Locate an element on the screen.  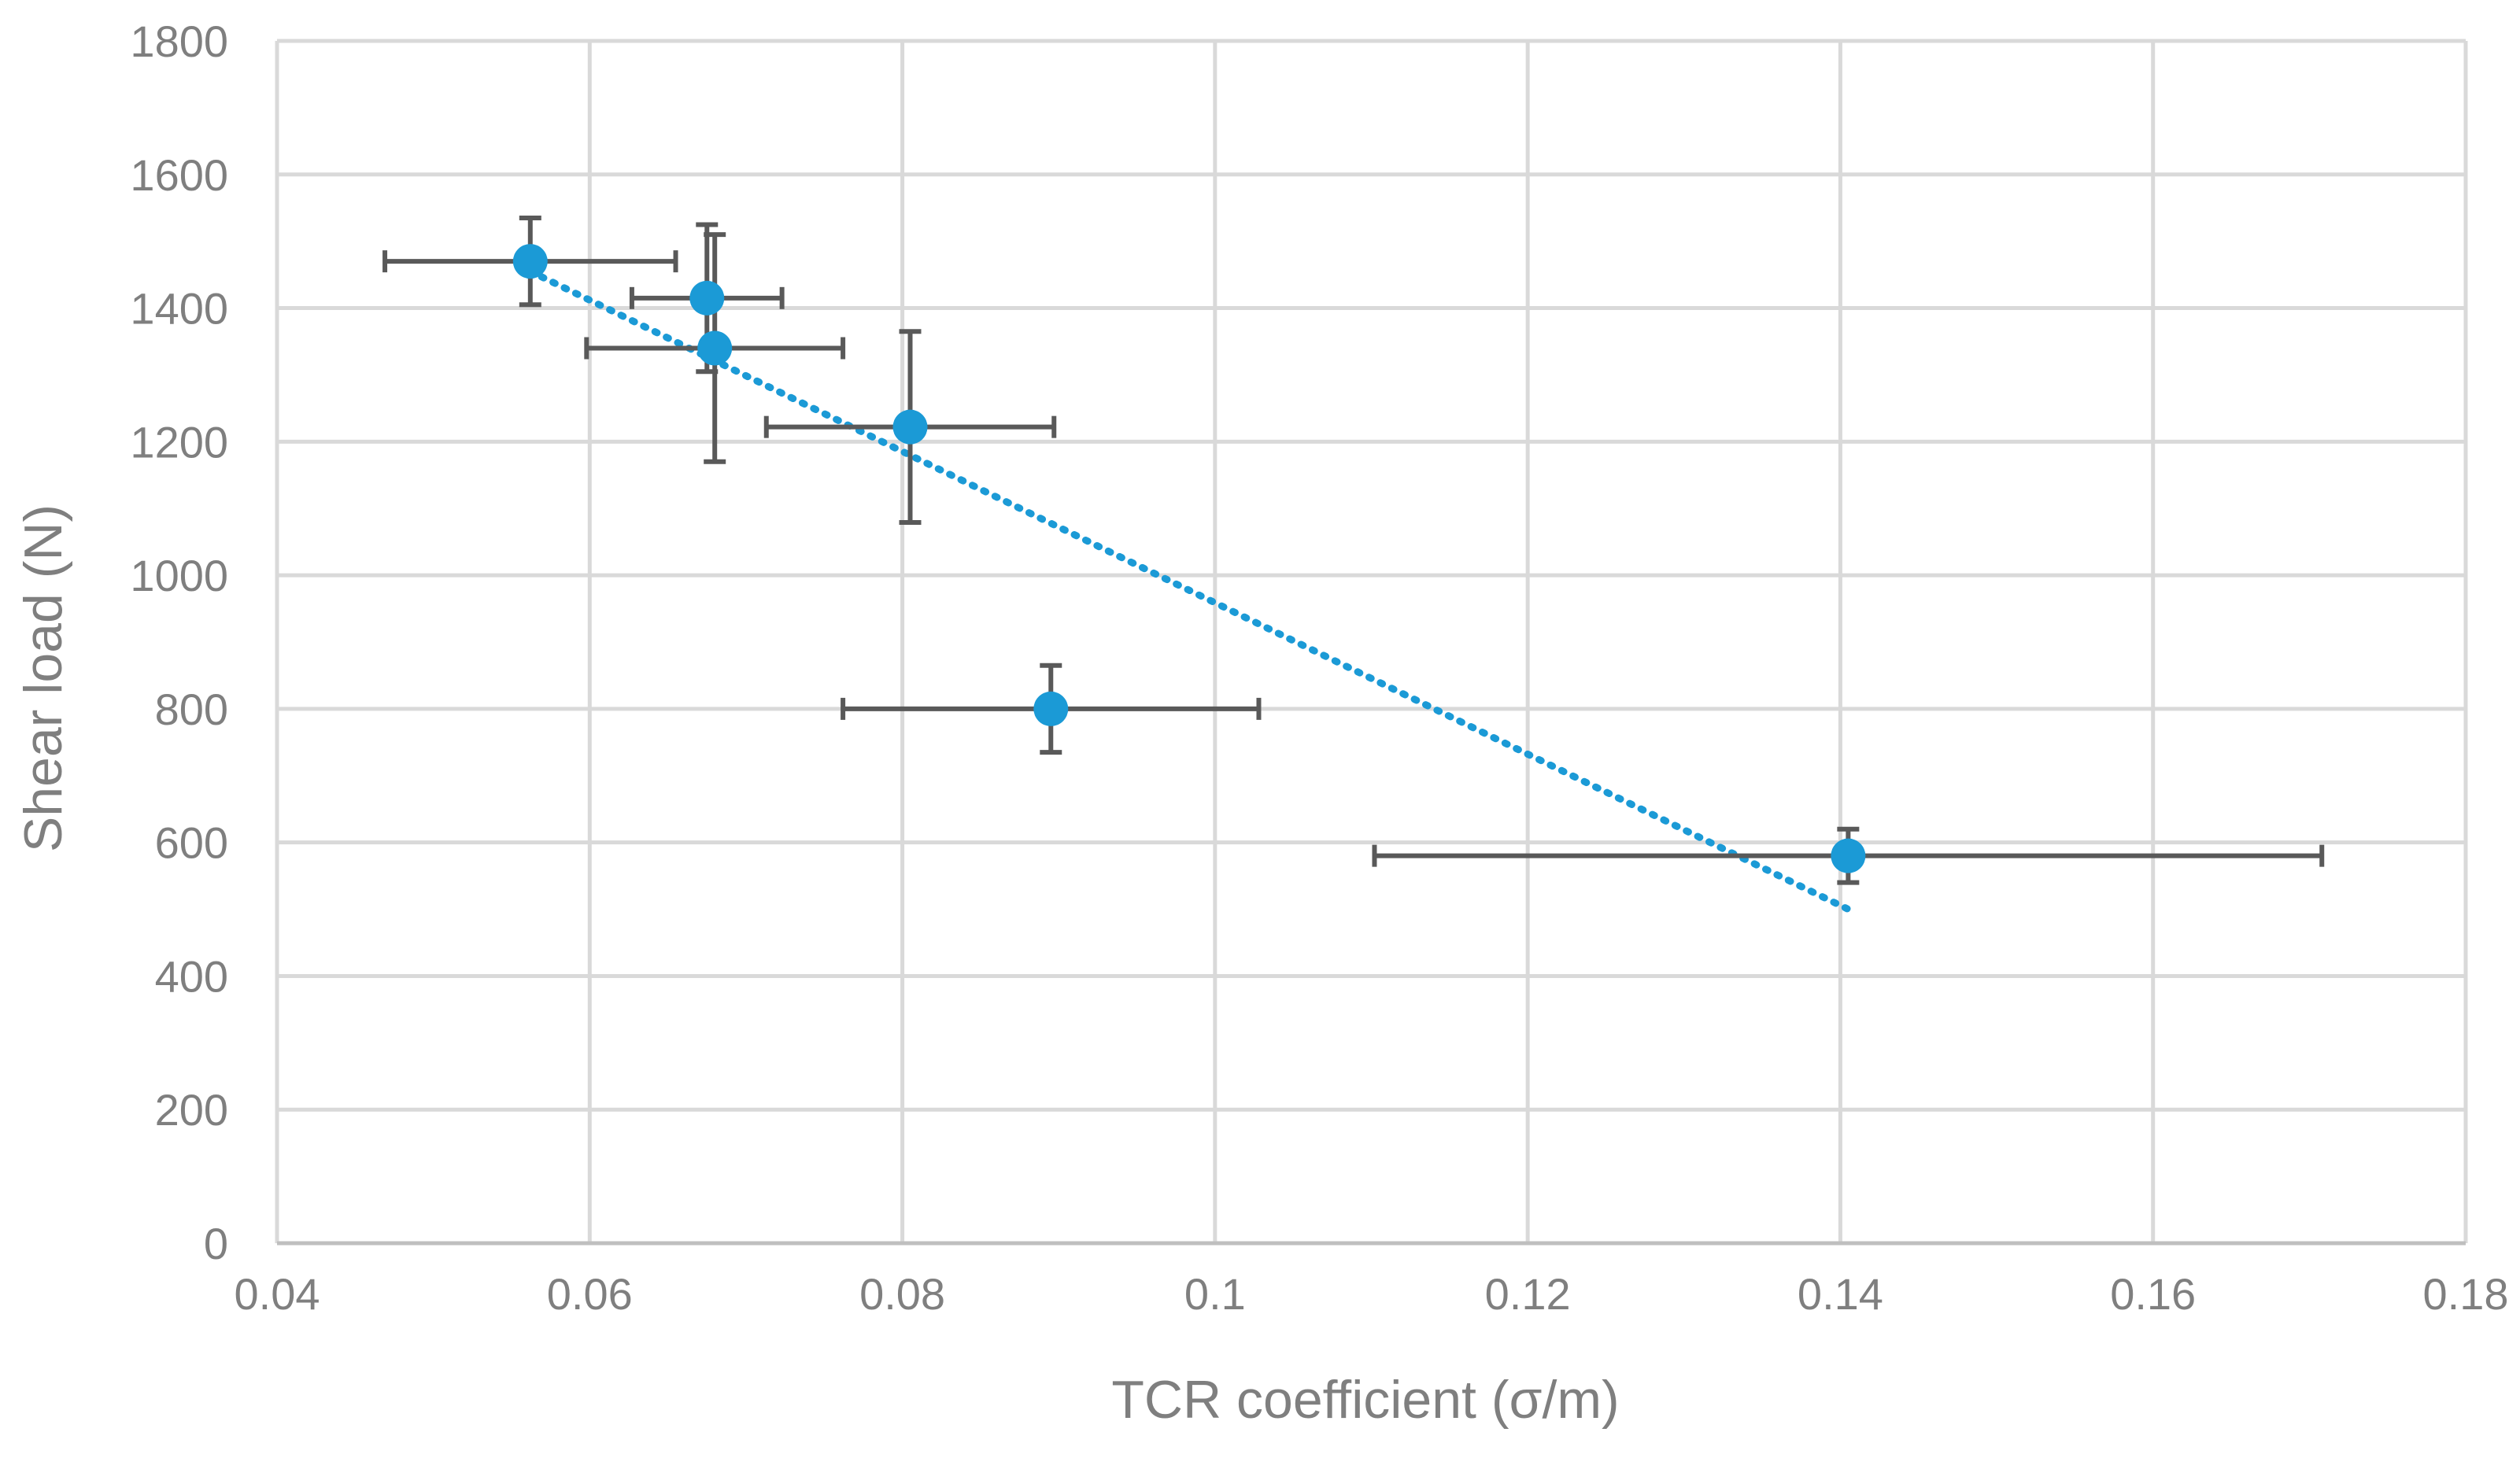
x-tick-label: 0.12 is located at coordinates (1528, 1294).